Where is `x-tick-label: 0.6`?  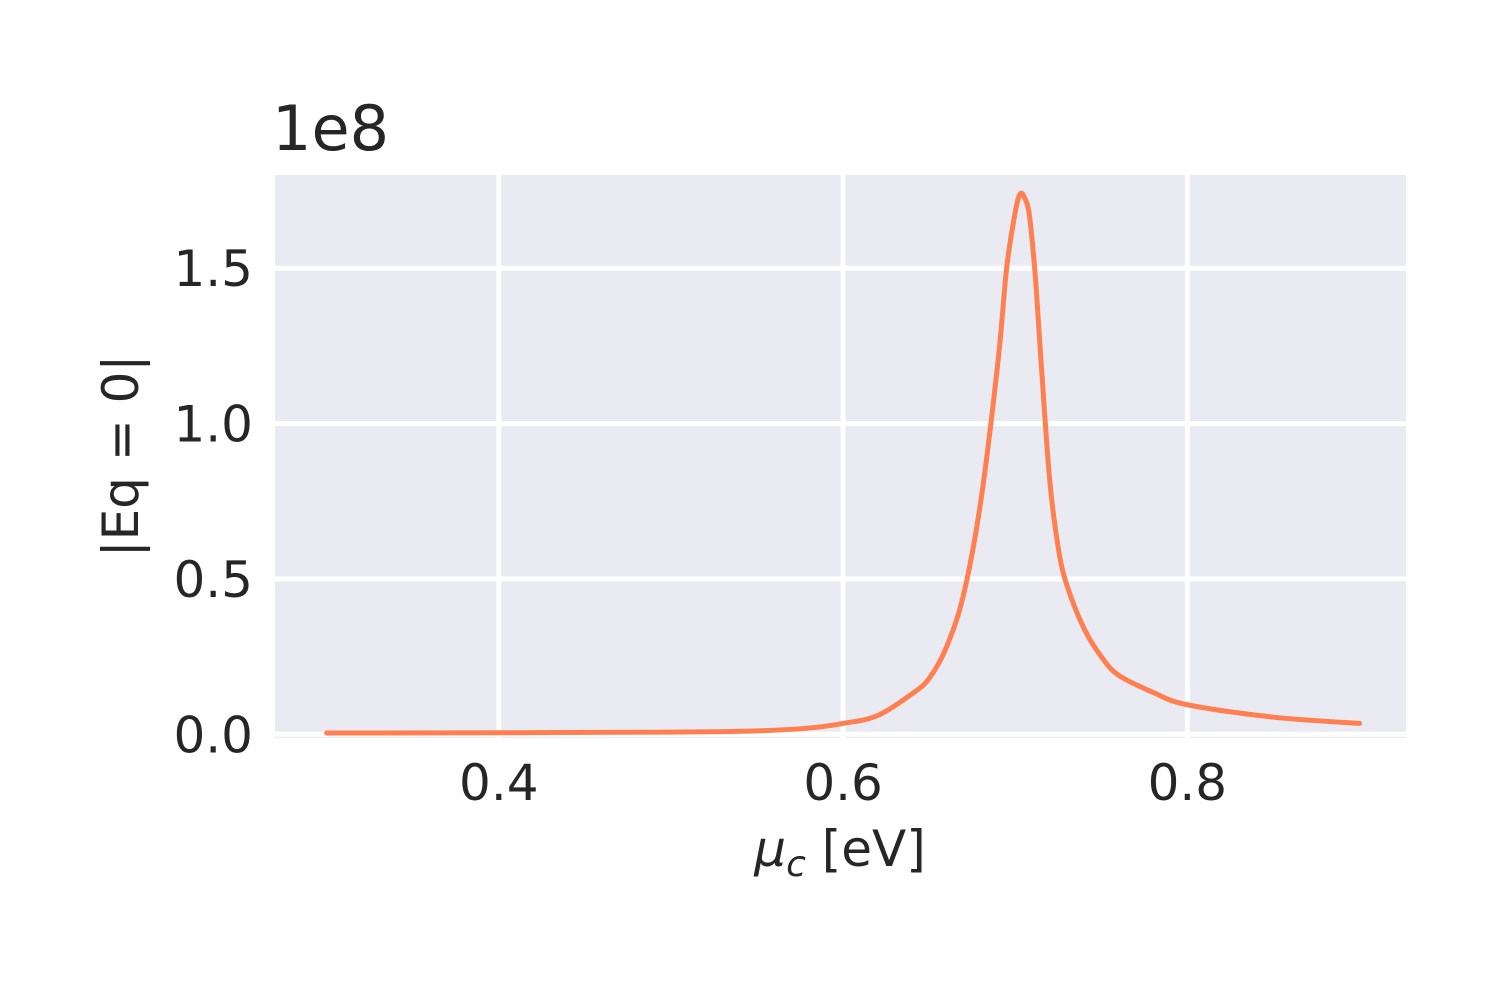 x-tick-label: 0.6 is located at coordinates (843, 783).